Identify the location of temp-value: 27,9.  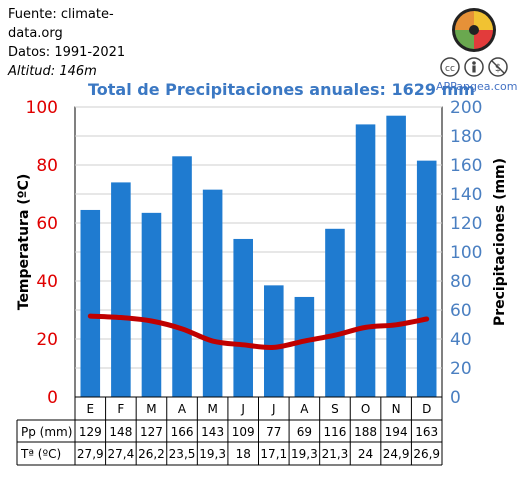
(90, 454).